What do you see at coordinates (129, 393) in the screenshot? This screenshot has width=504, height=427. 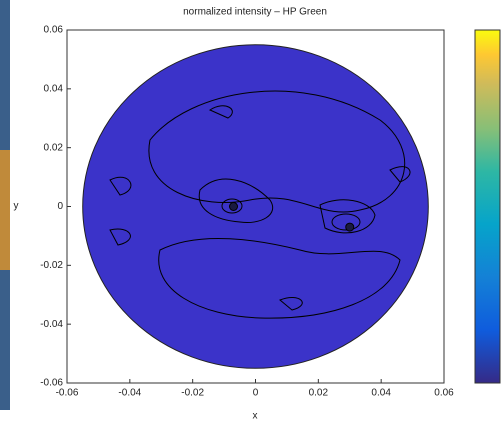 I see `x-tick-label: -0.04` at bounding box center [129, 393].